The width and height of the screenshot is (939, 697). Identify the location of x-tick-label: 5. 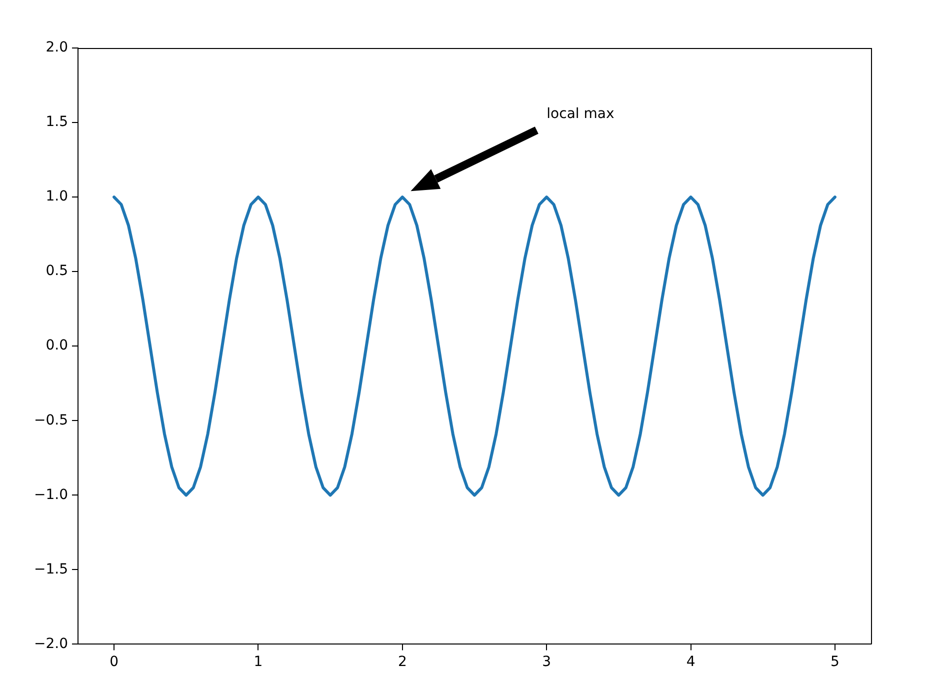
(835, 662).